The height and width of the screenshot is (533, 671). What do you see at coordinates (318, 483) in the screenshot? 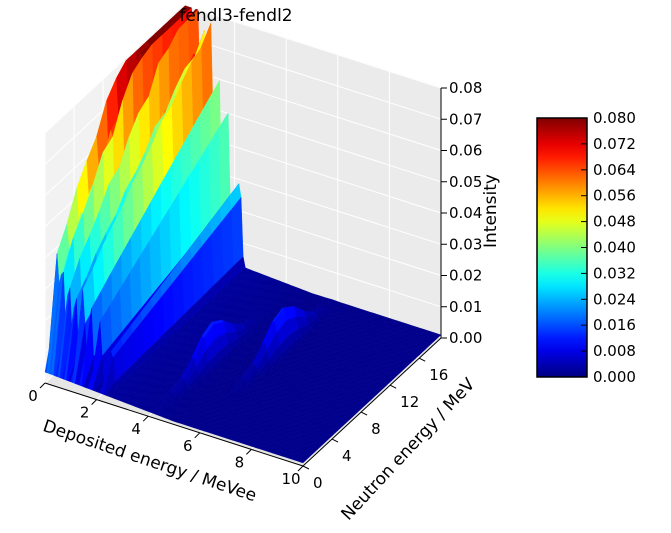
I see `y-tick-label: 0` at bounding box center [318, 483].